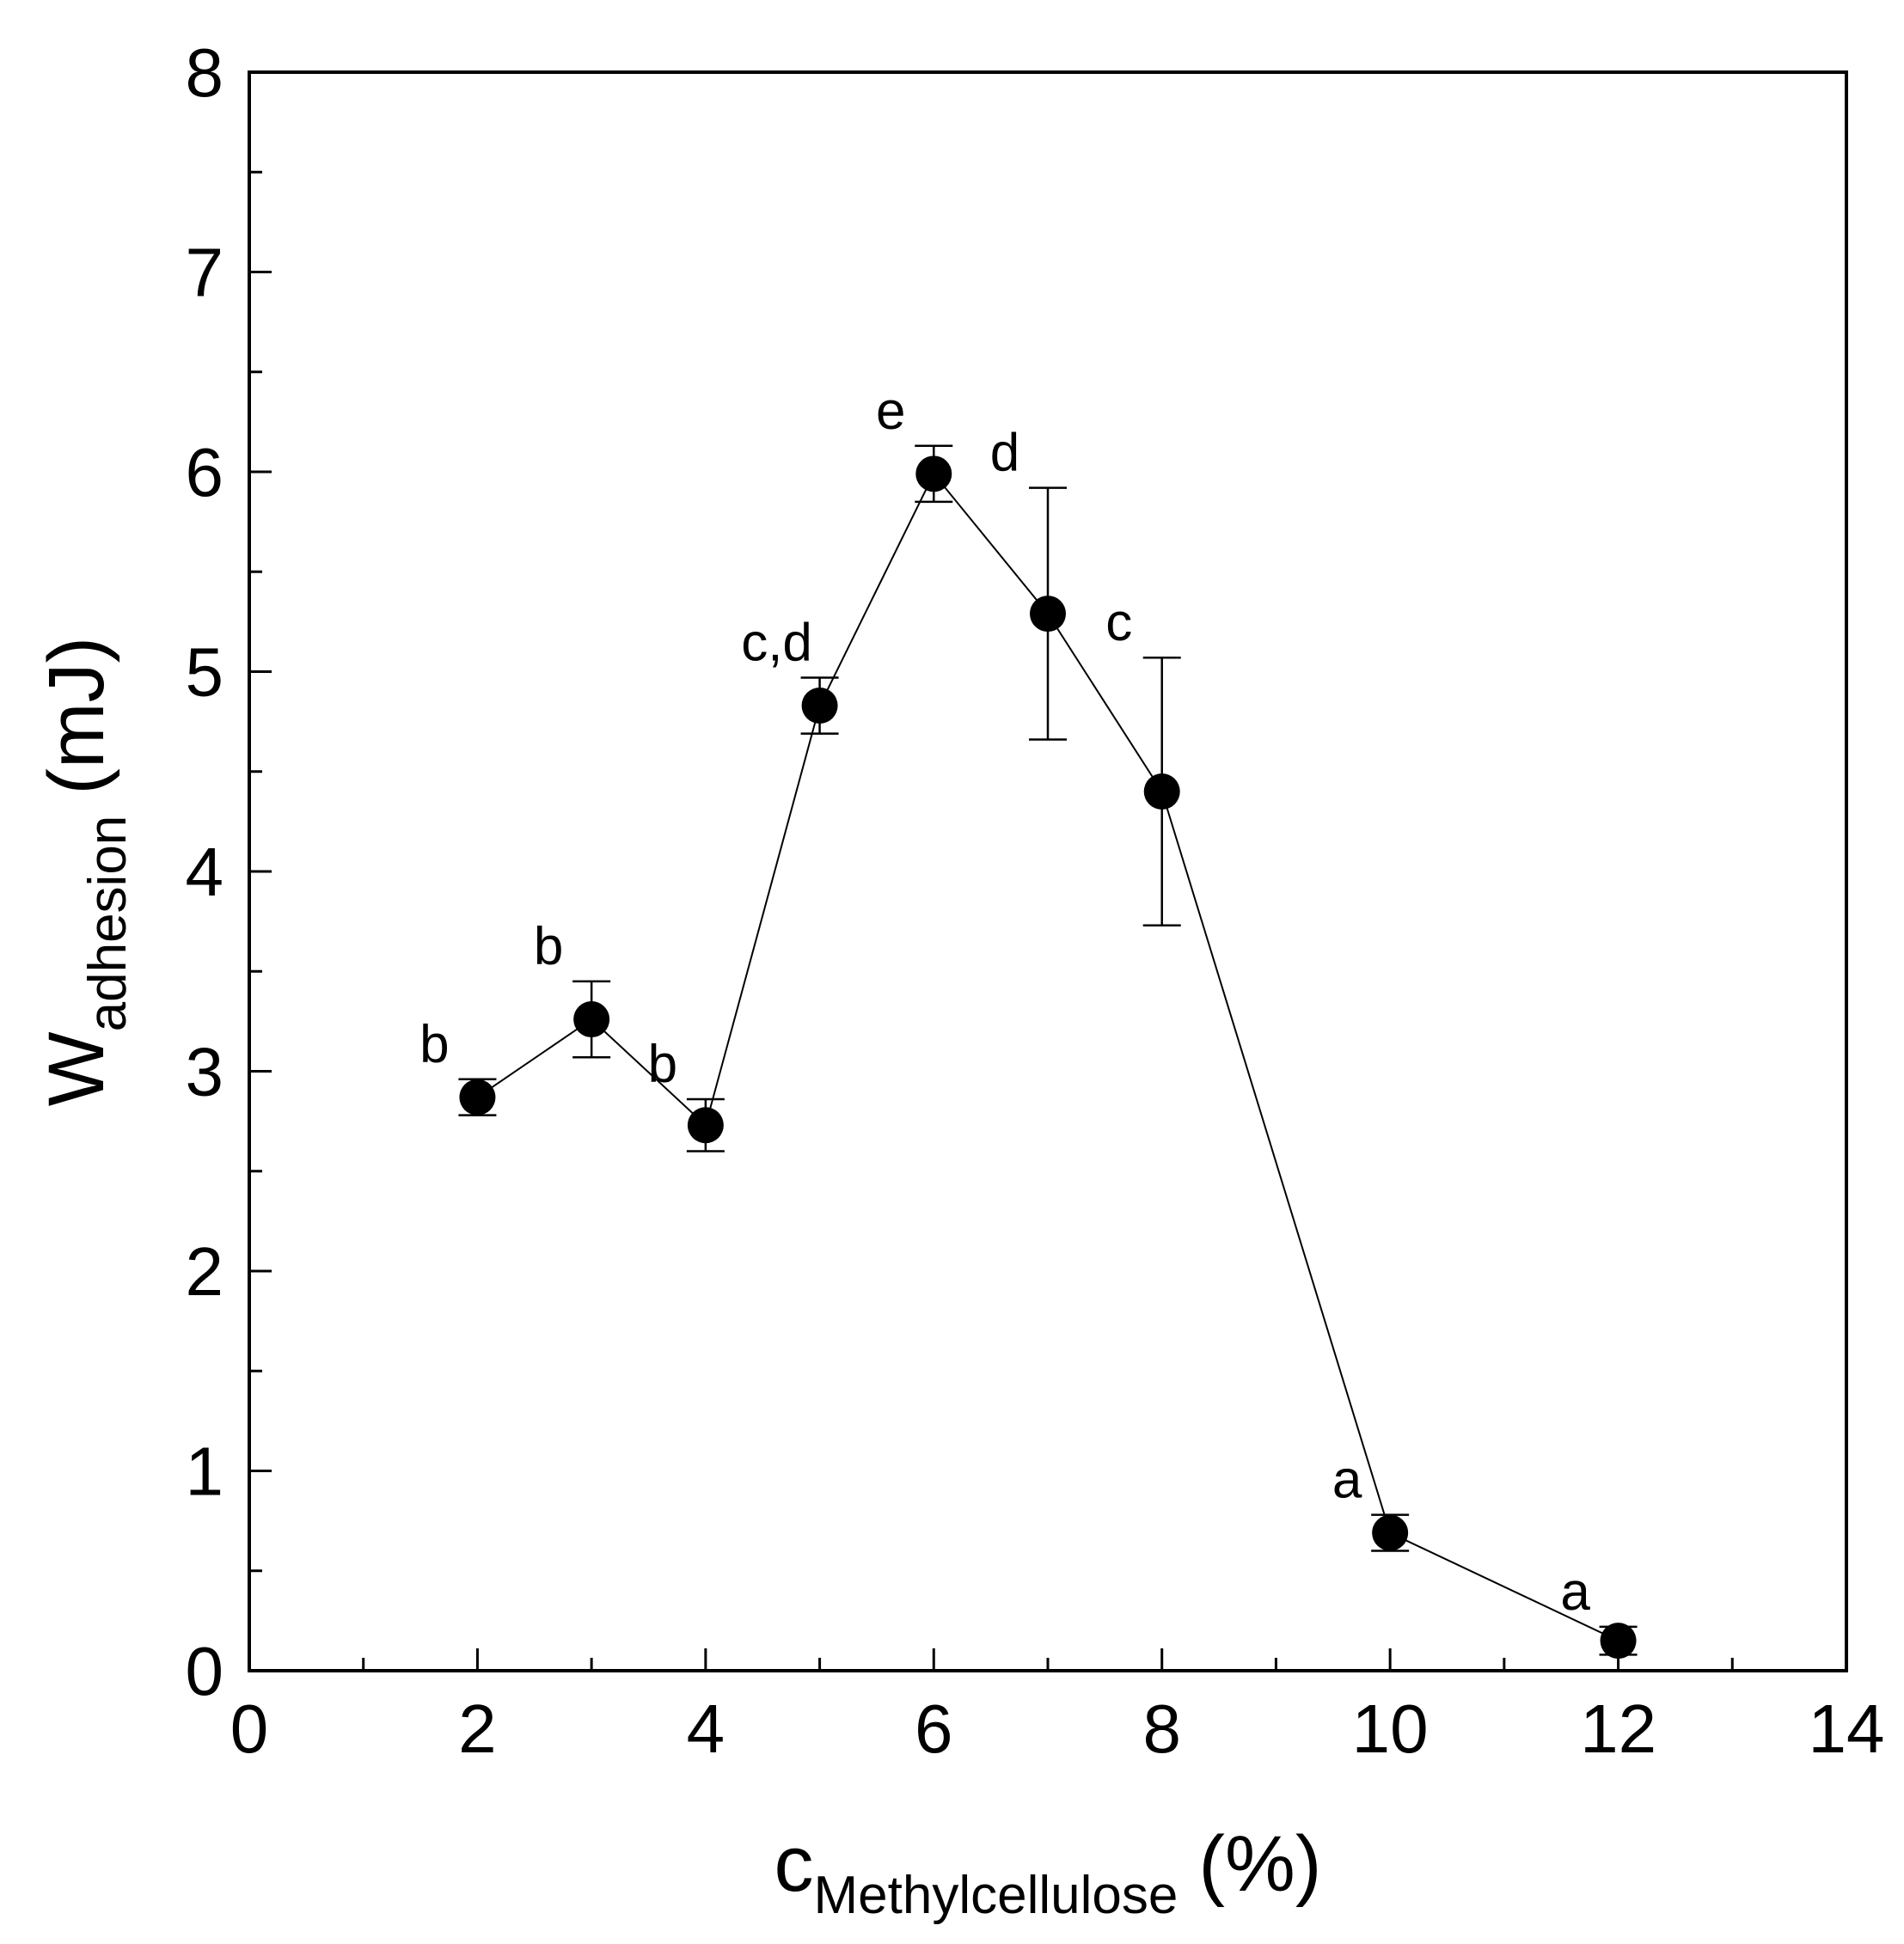  Describe the element at coordinates (1259, 1864) in the screenshot. I see `x-axis-title-unit: (%)` at that location.